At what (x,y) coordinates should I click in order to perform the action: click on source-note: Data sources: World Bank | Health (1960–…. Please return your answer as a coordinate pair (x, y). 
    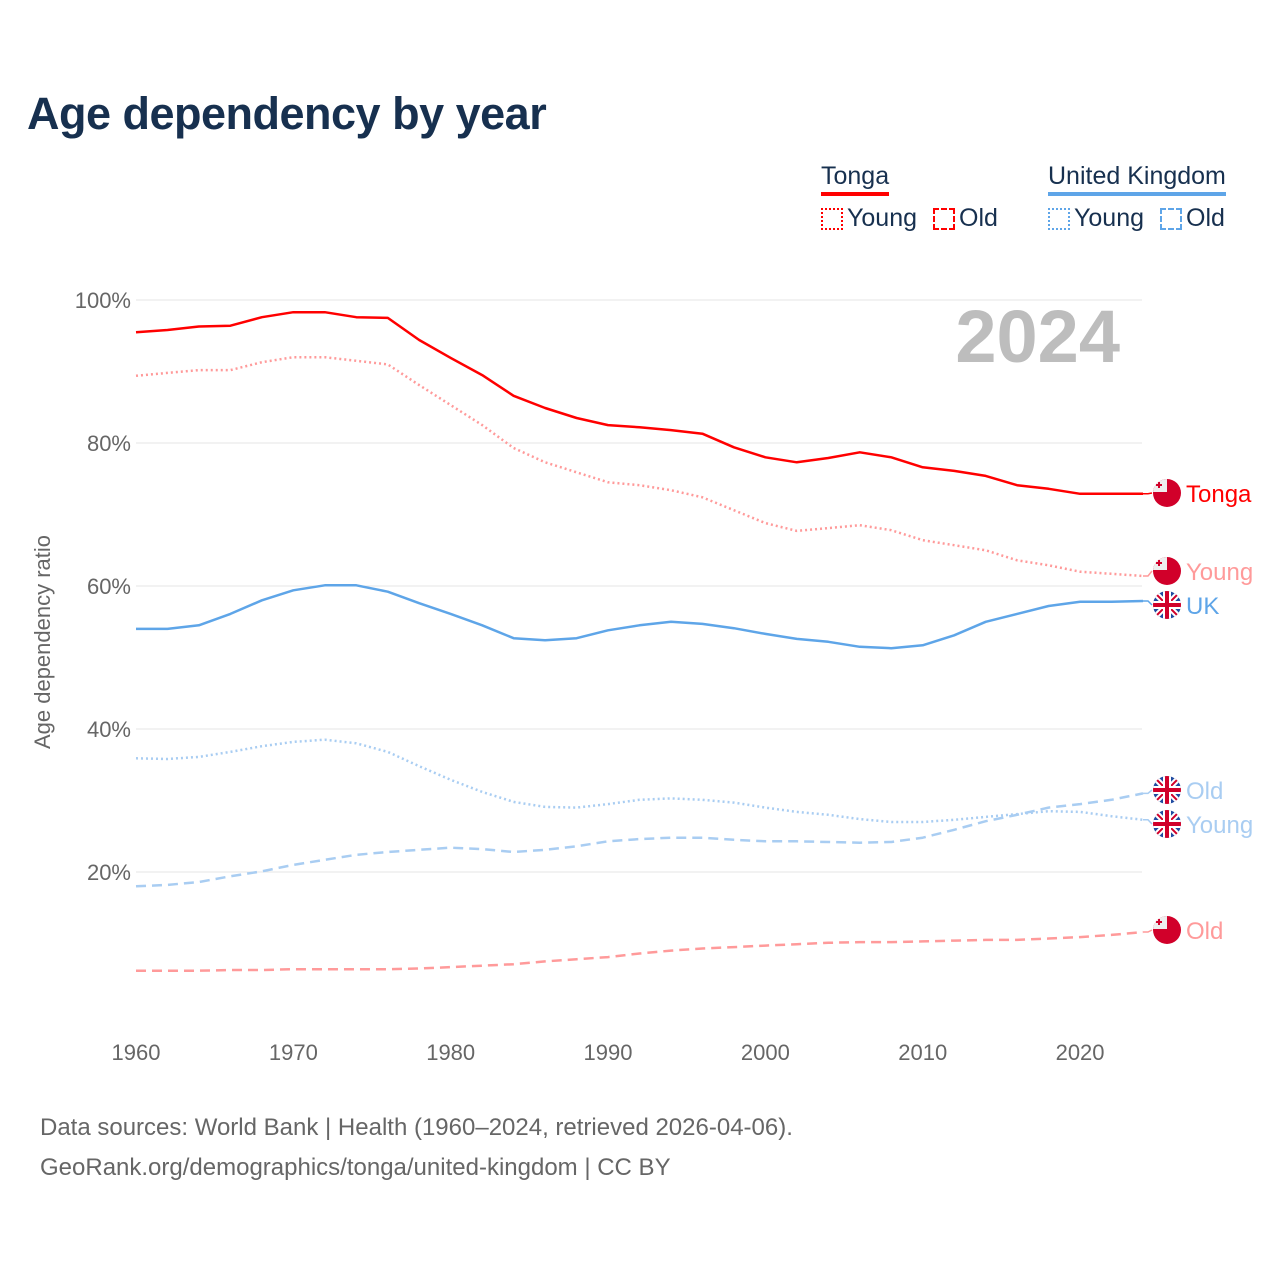
    Looking at the image, I should click on (416, 1148).